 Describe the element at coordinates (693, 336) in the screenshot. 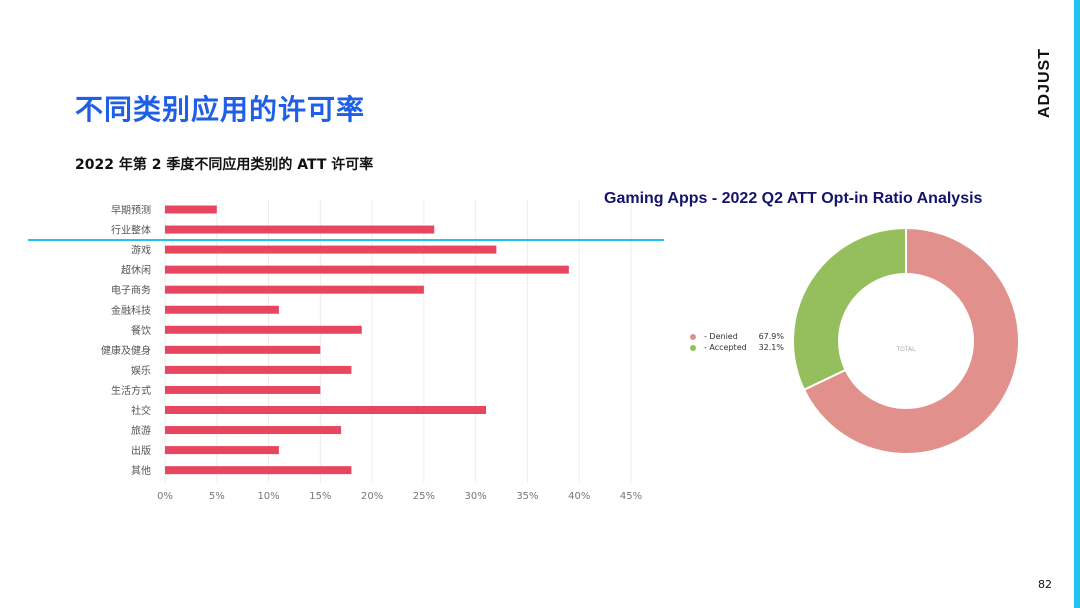

I see `legend-swatch-denied` at that location.